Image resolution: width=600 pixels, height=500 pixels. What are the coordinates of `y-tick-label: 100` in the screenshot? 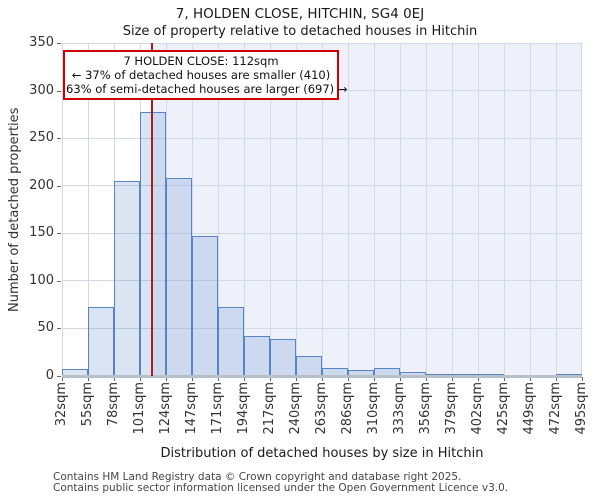 It's located at (41, 280).